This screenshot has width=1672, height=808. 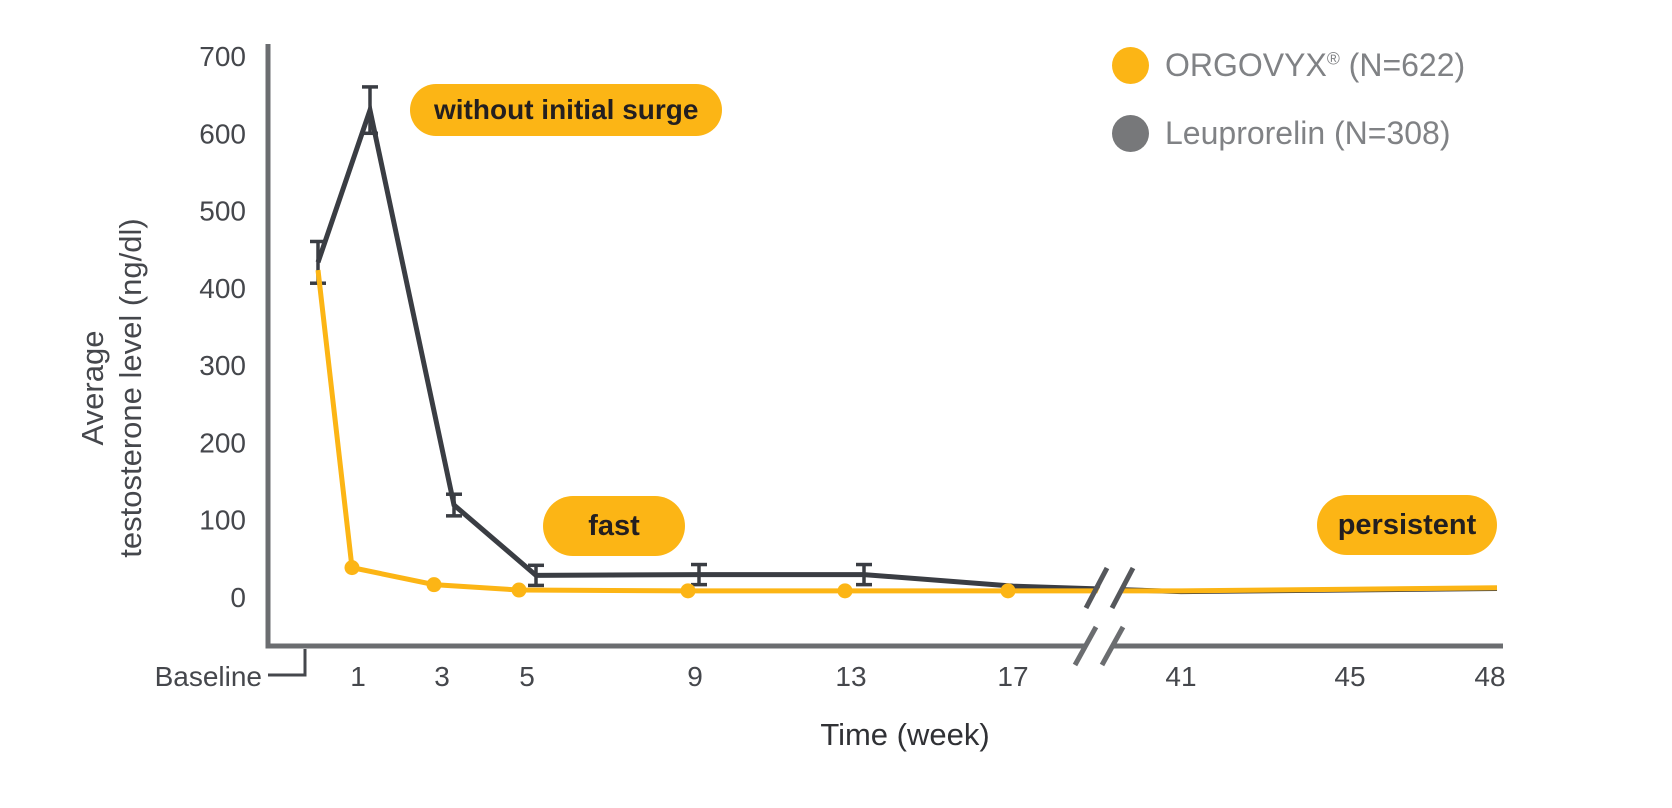 What do you see at coordinates (1407, 525) in the screenshot?
I see `annotation-persistent: persistent` at bounding box center [1407, 525].